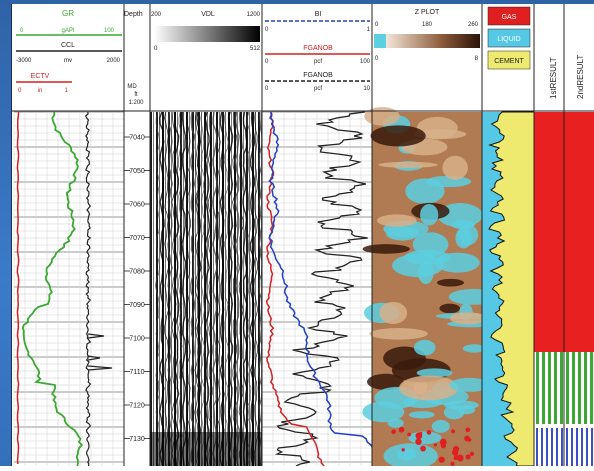  Describe the element at coordinates (318, 51) in the screenshot. I see `track4-header: BI 0 1 FGANOB 0 pcf 100 FGANOB 0 pcf 10` at that location.